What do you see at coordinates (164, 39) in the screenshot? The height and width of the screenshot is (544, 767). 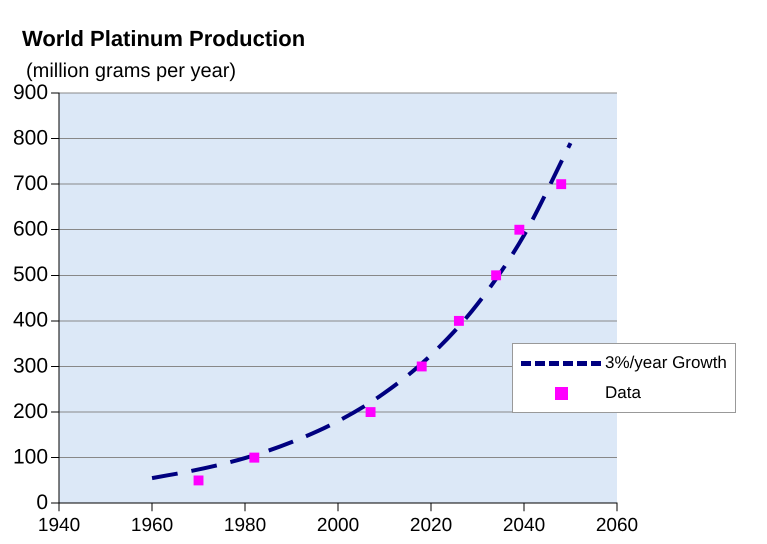 I see `chart-title: World Platinum Production` at bounding box center [164, 39].